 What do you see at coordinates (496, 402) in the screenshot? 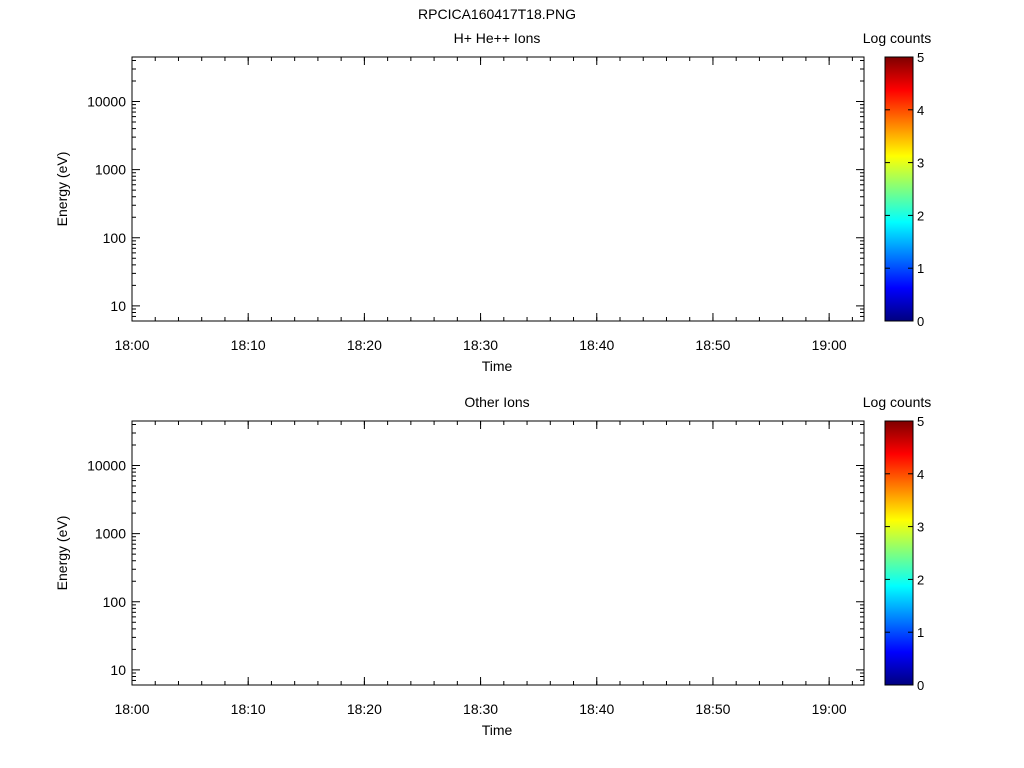
I see `panel-title: Other Ions` at bounding box center [496, 402].